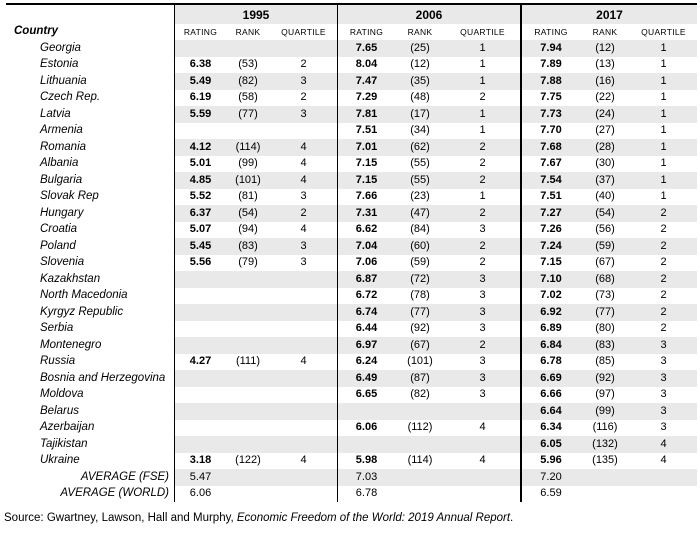 The width and height of the screenshot is (700, 544). What do you see at coordinates (550, 64) in the screenshot?
I see `rating-cell: 7.89` at bounding box center [550, 64].